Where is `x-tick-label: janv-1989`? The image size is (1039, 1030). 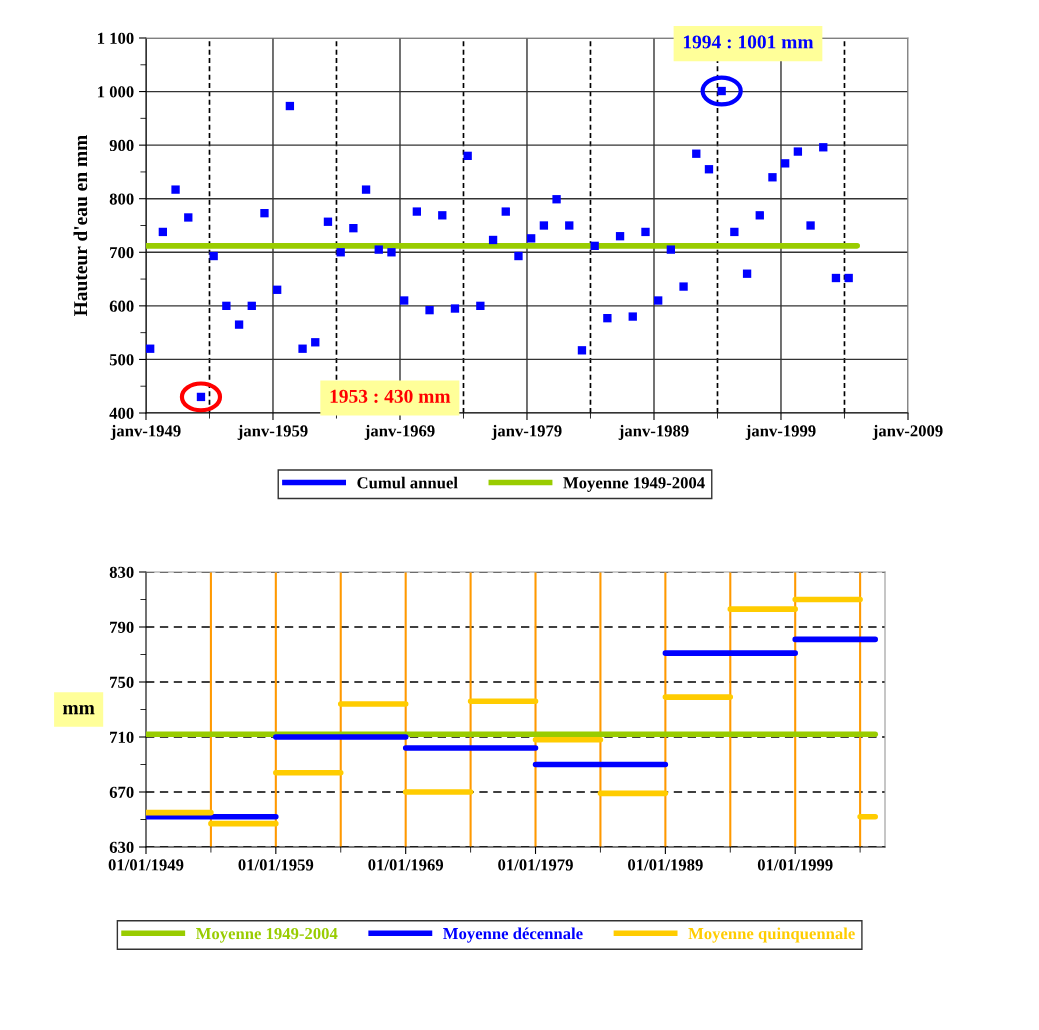
x-tick-label: janv-1989 is located at coordinates (653, 432).